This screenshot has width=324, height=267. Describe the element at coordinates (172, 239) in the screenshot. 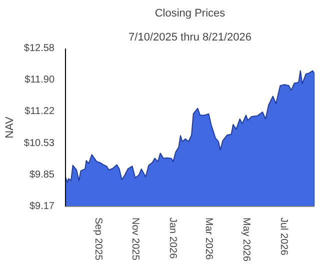

I see `x-tick-label: Jan 2026` at that location.